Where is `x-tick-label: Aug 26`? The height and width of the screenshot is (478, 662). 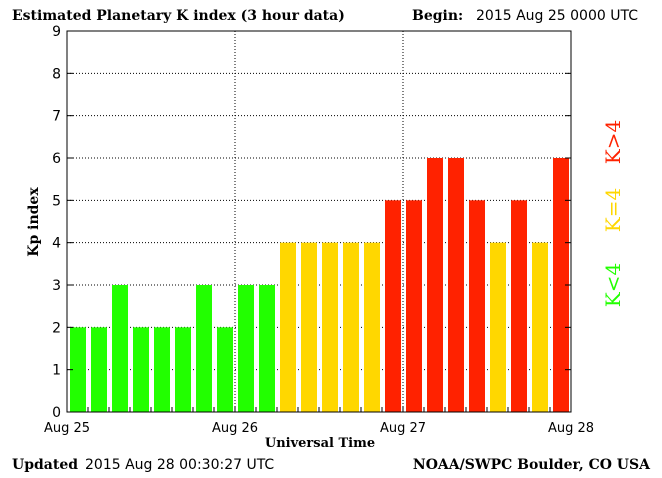
x-tick-label: Aug 26 is located at coordinates (235, 428).